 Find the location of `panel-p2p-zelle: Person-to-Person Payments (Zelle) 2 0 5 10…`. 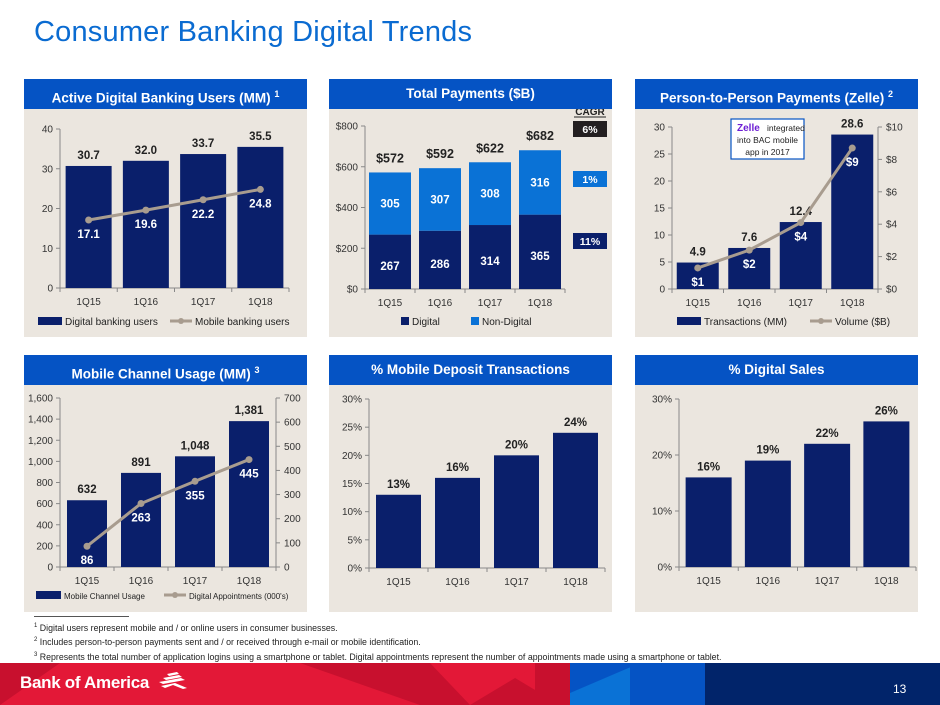

panel-p2p-zelle: Person-to-Person Payments (Zelle) 2 0 5 10… is located at coordinates (776, 208).